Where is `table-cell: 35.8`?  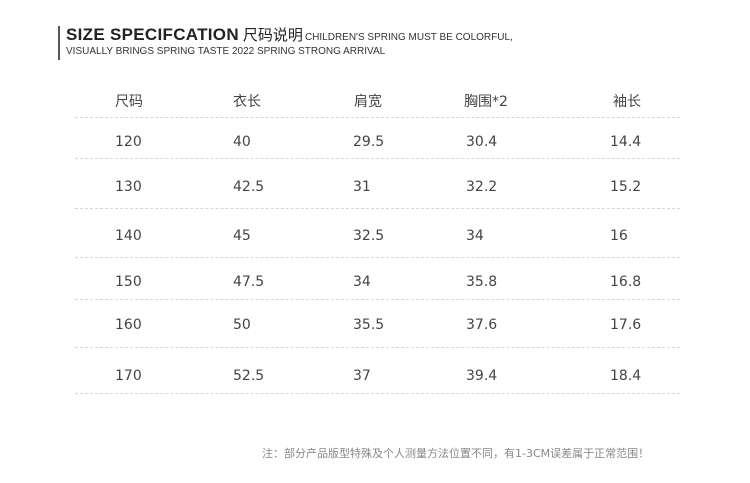
table-cell: 35.8 is located at coordinates (482, 282).